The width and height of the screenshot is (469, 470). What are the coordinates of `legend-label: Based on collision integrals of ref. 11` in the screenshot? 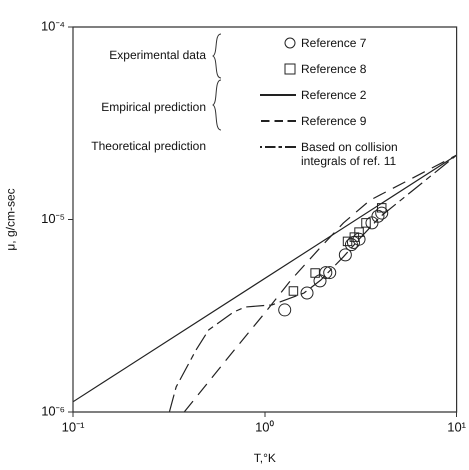 It's located at (350, 154).